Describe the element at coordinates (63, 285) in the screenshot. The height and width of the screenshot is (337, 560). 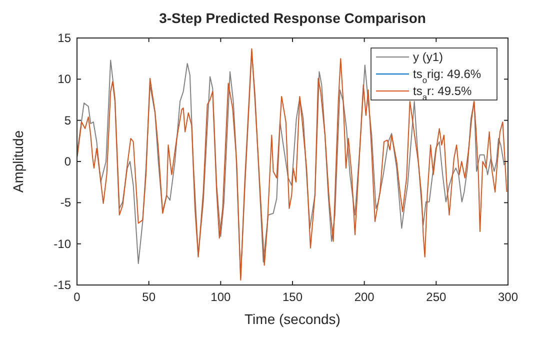
I see `y-tick-label: -15` at that location.